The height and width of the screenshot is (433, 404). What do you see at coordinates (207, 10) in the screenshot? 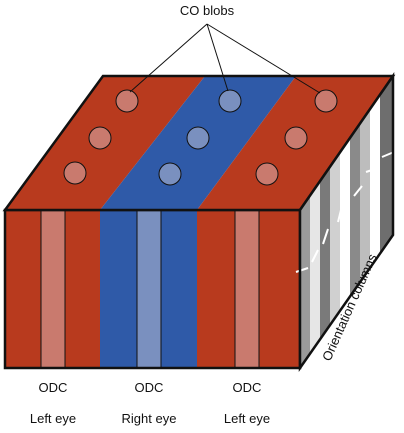
I see `co-blobs-title: CO blobs` at bounding box center [207, 10].